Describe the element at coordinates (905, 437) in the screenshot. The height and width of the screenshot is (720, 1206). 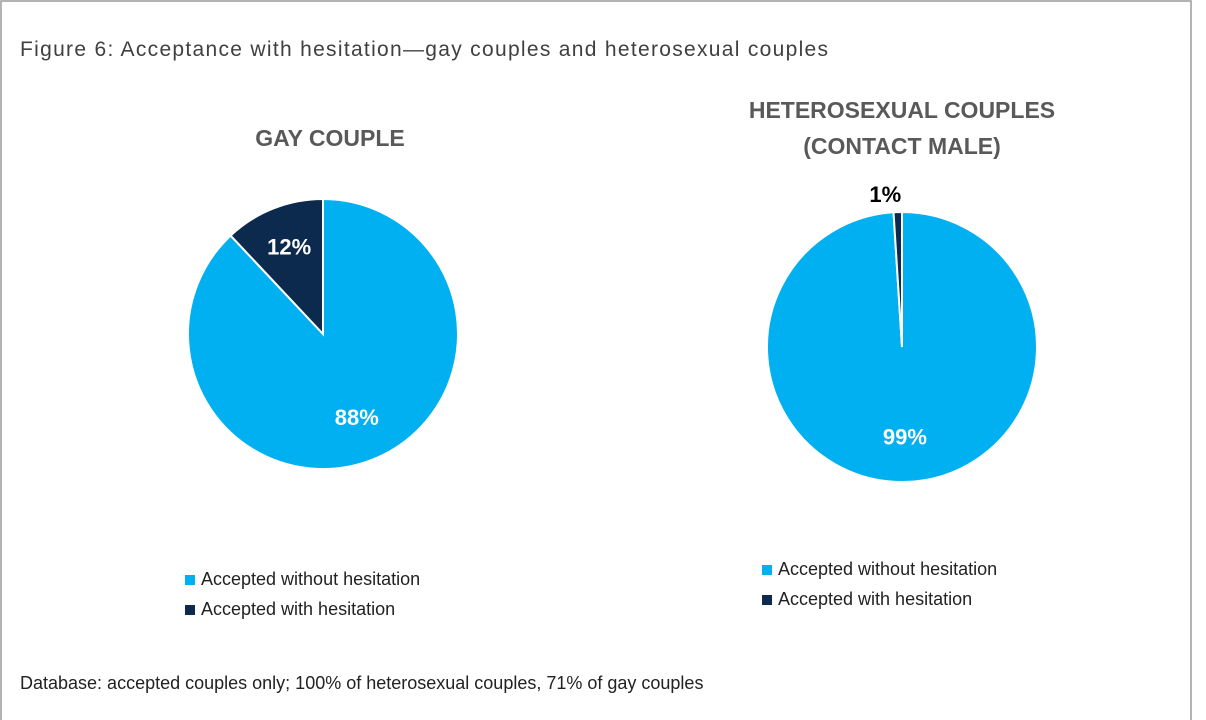
I see `data-label: 99%` at that location.